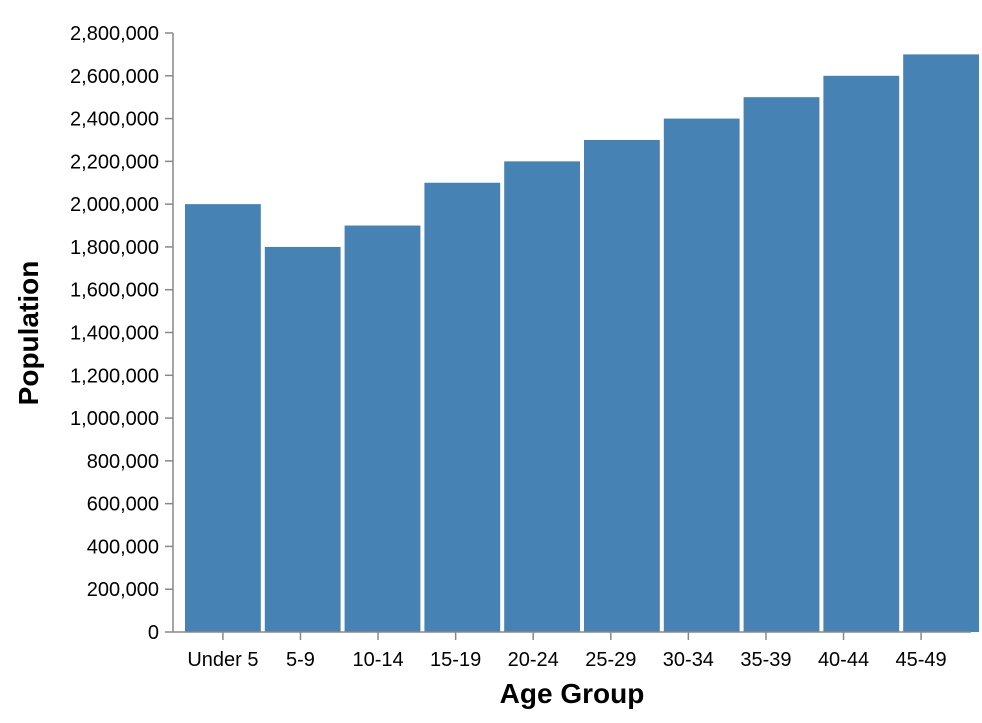 The image size is (982, 723). Describe the element at coordinates (572, 693) in the screenshot. I see `x-axis-title: Age Group` at that location.